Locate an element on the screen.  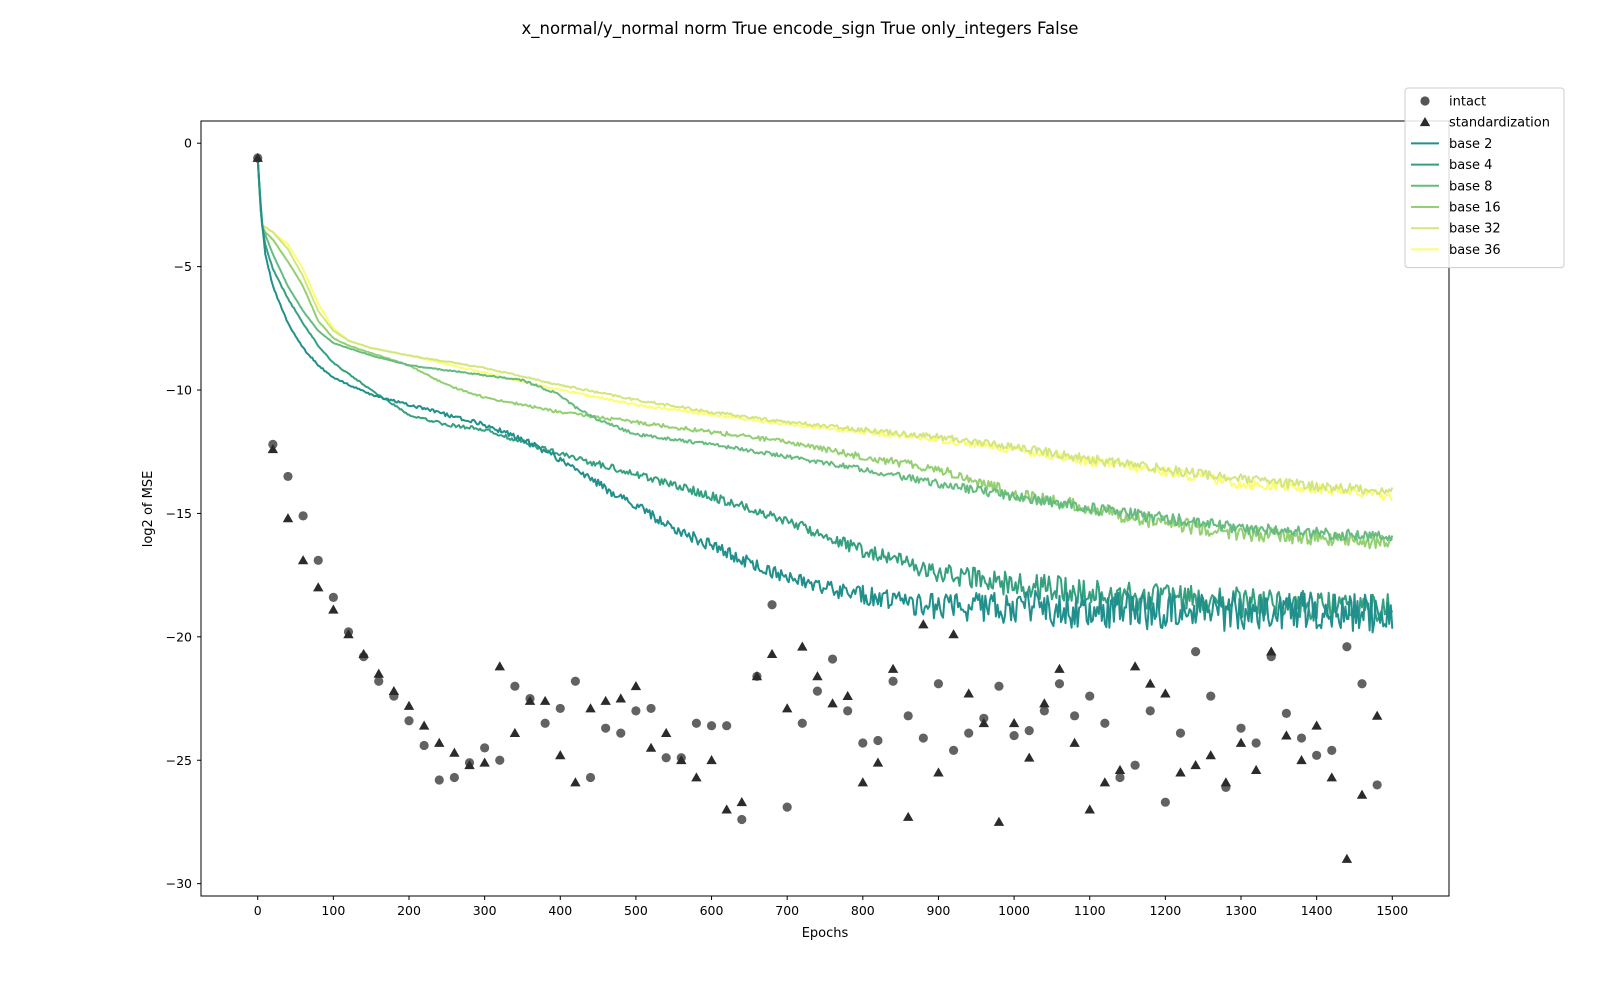
y-axis: 0 −5 −10 −15 −20 −25 −30 is located at coordinates (183, 513).